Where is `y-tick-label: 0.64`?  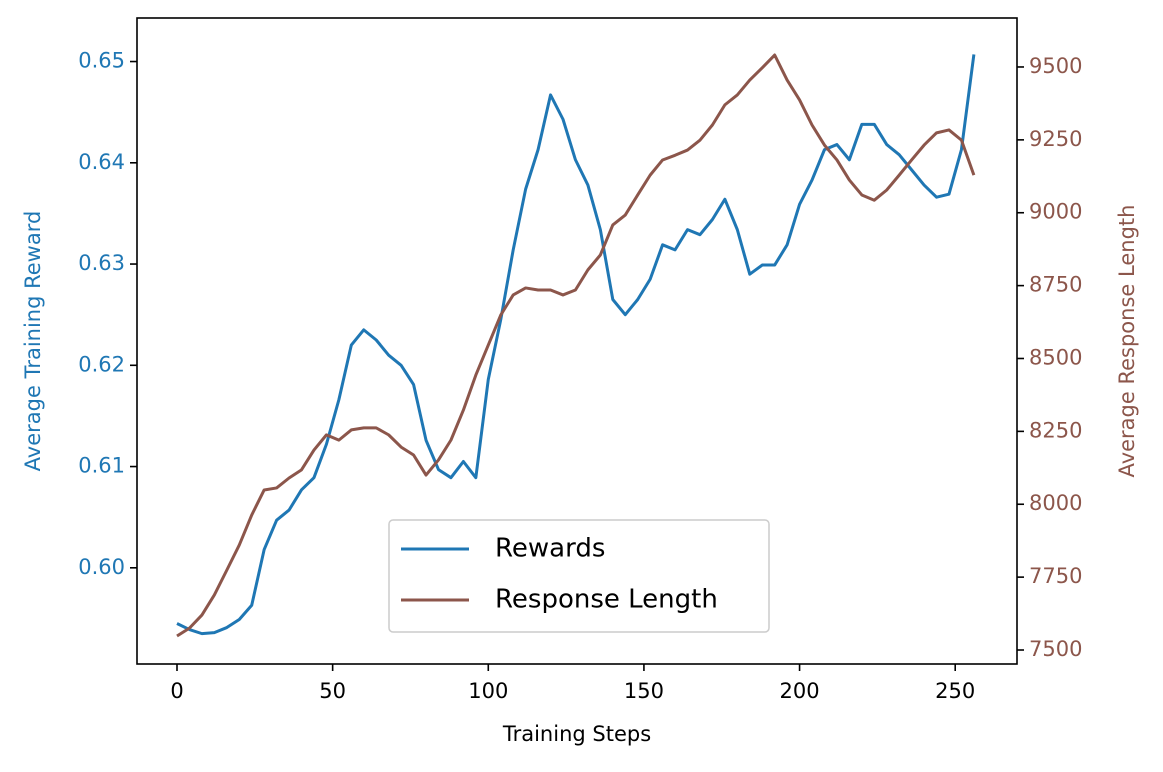 y-tick-label: 0.64 is located at coordinates (101, 162).